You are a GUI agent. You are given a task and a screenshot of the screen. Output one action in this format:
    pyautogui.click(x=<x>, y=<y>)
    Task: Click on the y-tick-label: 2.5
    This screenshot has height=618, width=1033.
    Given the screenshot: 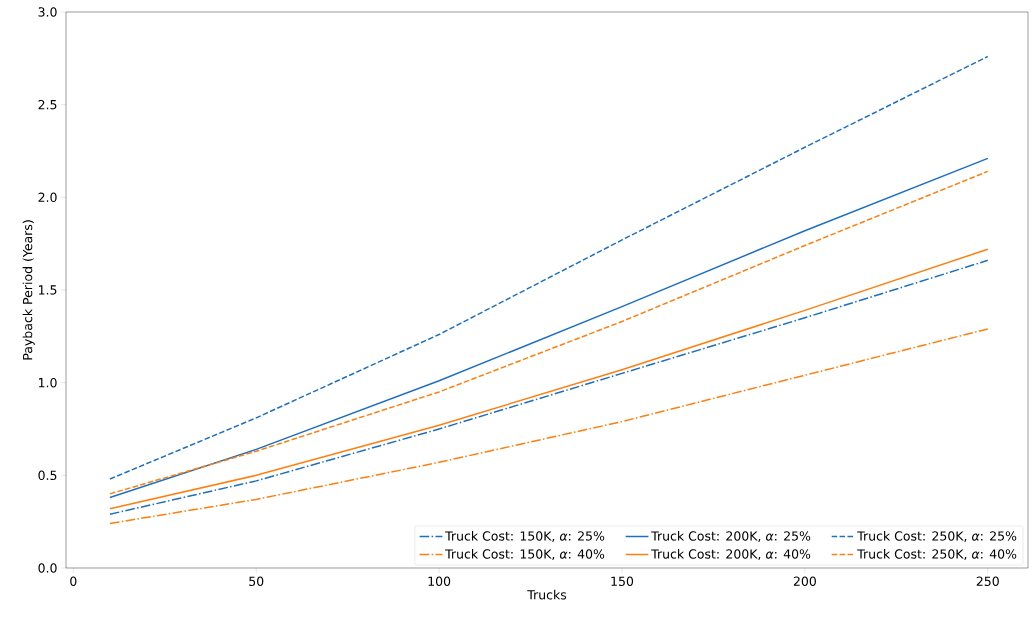 What is the action you would take?
    pyautogui.click(x=47, y=104)
    